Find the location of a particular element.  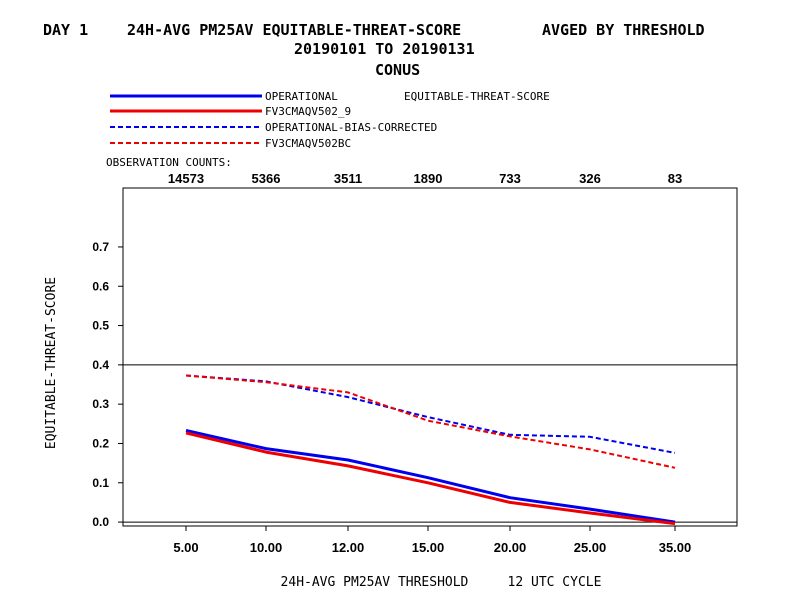

legend-metric-label: EQUITABLE-THREAT-SCORE is located at coordinates (477, 96).